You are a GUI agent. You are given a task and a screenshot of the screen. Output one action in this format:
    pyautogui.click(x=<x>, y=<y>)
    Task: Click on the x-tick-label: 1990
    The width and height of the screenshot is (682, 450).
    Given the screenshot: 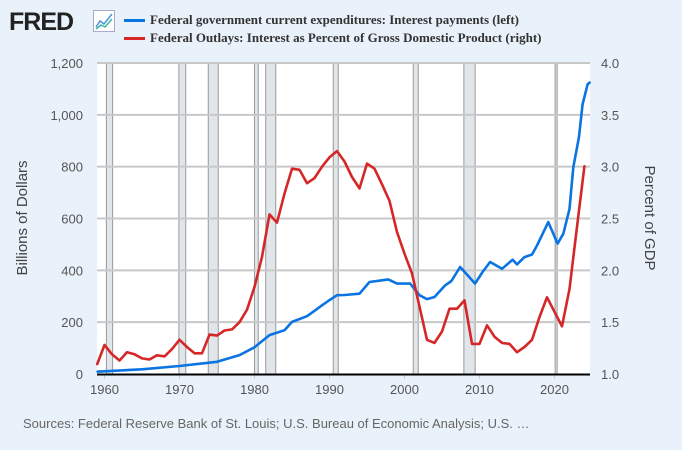 What is the action you would take?
    pyautogui.click(x=329, y=389)
    